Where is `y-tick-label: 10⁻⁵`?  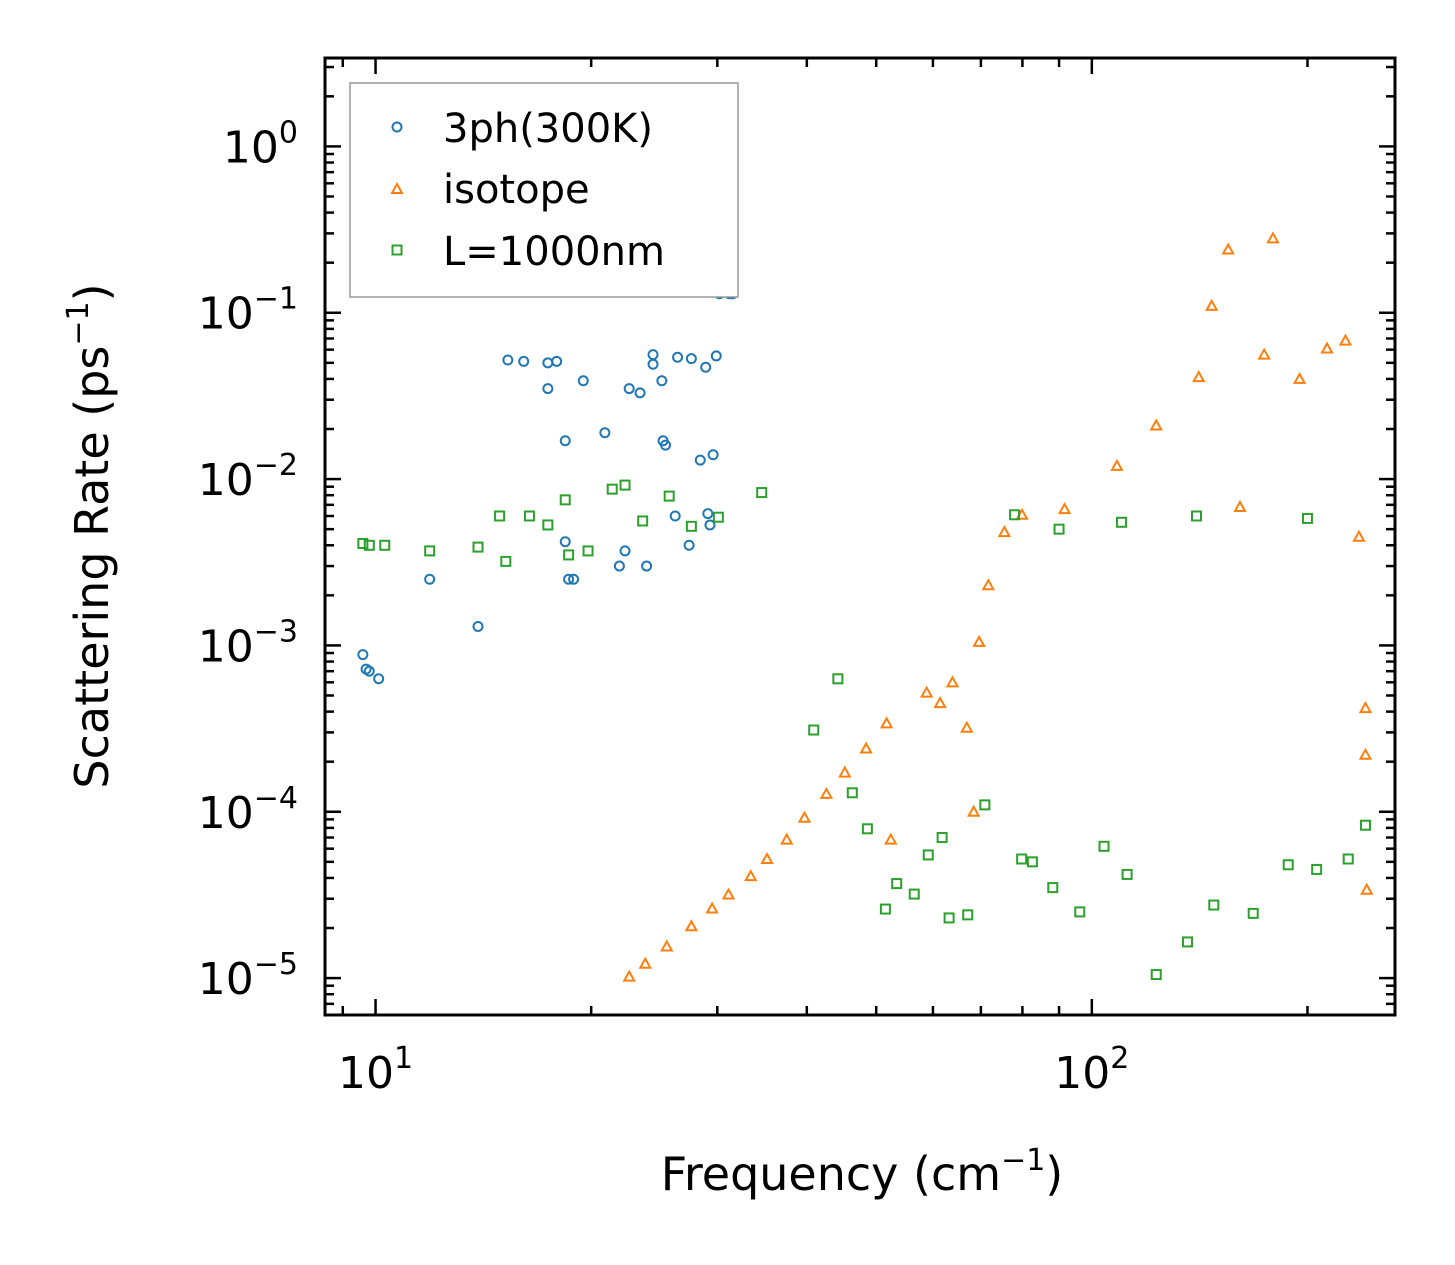
y-tick-label: 10⁻⁵ is located at coordinates (248, 976).